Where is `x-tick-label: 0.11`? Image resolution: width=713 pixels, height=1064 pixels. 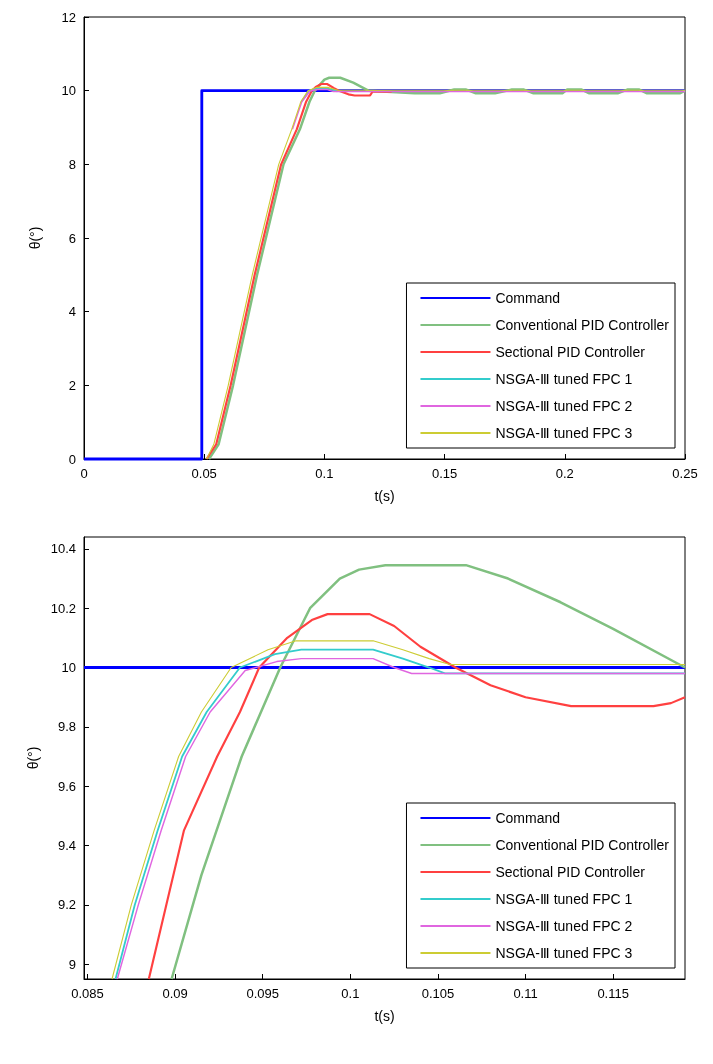
x-tick-label: 0.11 is located at coordinates (525, 993).